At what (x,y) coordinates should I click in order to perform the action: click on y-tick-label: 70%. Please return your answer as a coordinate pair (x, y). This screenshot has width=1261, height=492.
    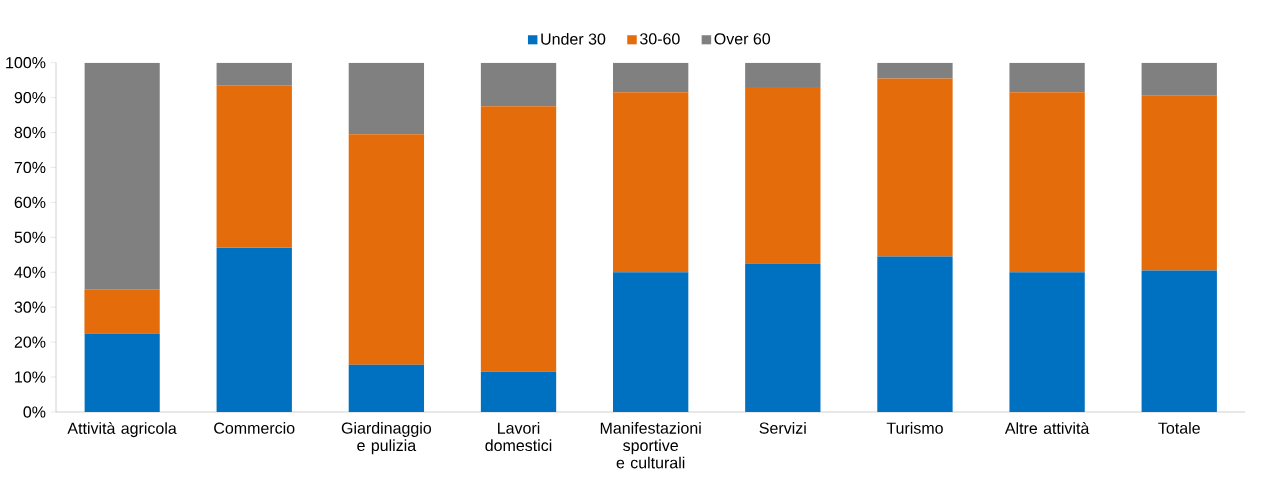
    Looking at the image, I should click on (30, 167).